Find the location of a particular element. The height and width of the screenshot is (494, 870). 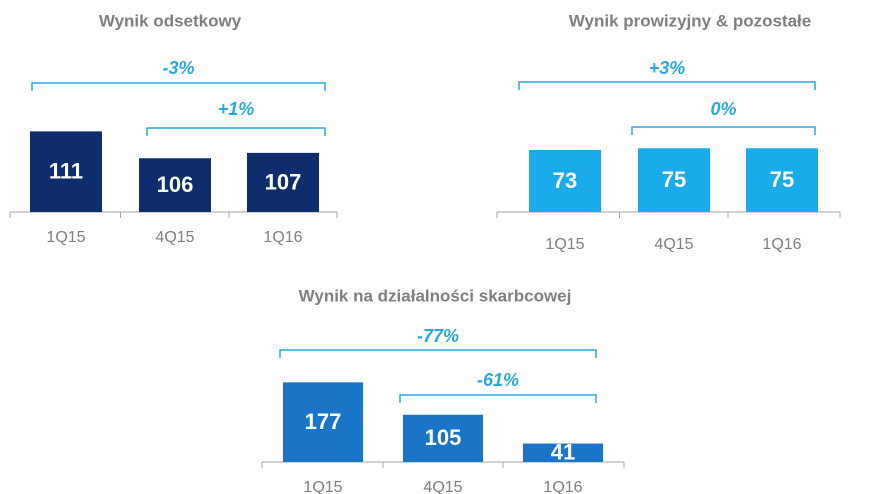

value-label: 111 is located at coordinates (66, 171).